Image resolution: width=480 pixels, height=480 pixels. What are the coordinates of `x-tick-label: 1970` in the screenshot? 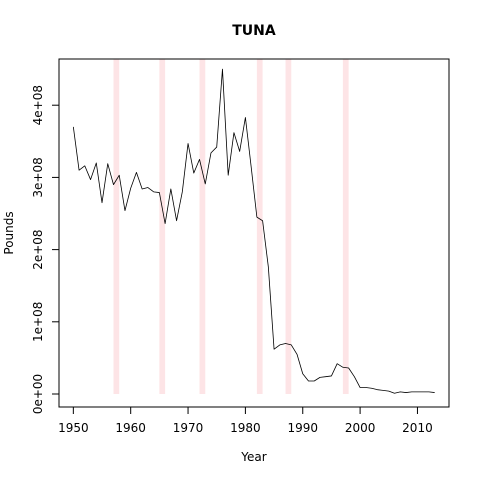 It's located at (188, 428).